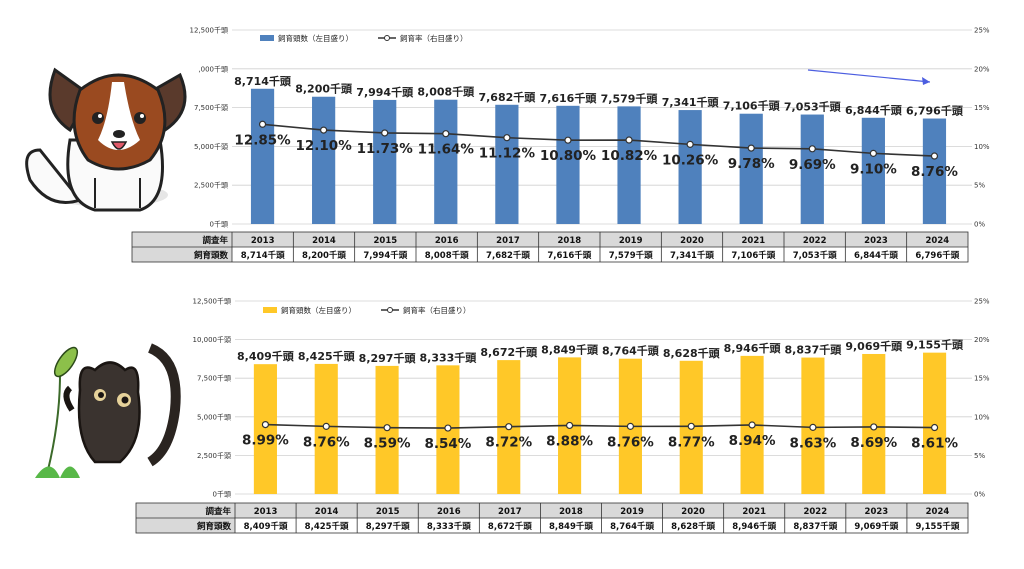 This screenshot has height=569, width=1024. What do you see at coordinates (106, 139) in the screenshot?
I see `papillon-dog-icon` at bounding box center [106, 139].